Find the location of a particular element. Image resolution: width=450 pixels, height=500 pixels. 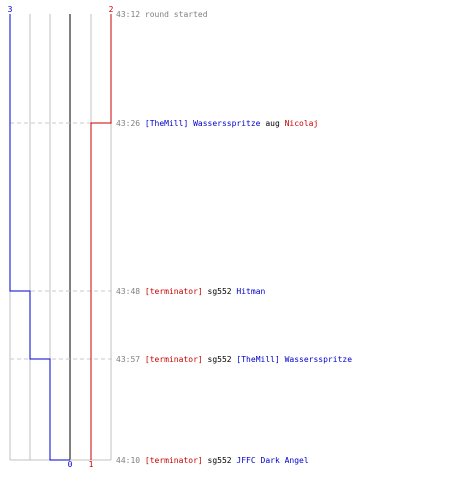

event-time: 44:10 is located at coordinates (130, 460).